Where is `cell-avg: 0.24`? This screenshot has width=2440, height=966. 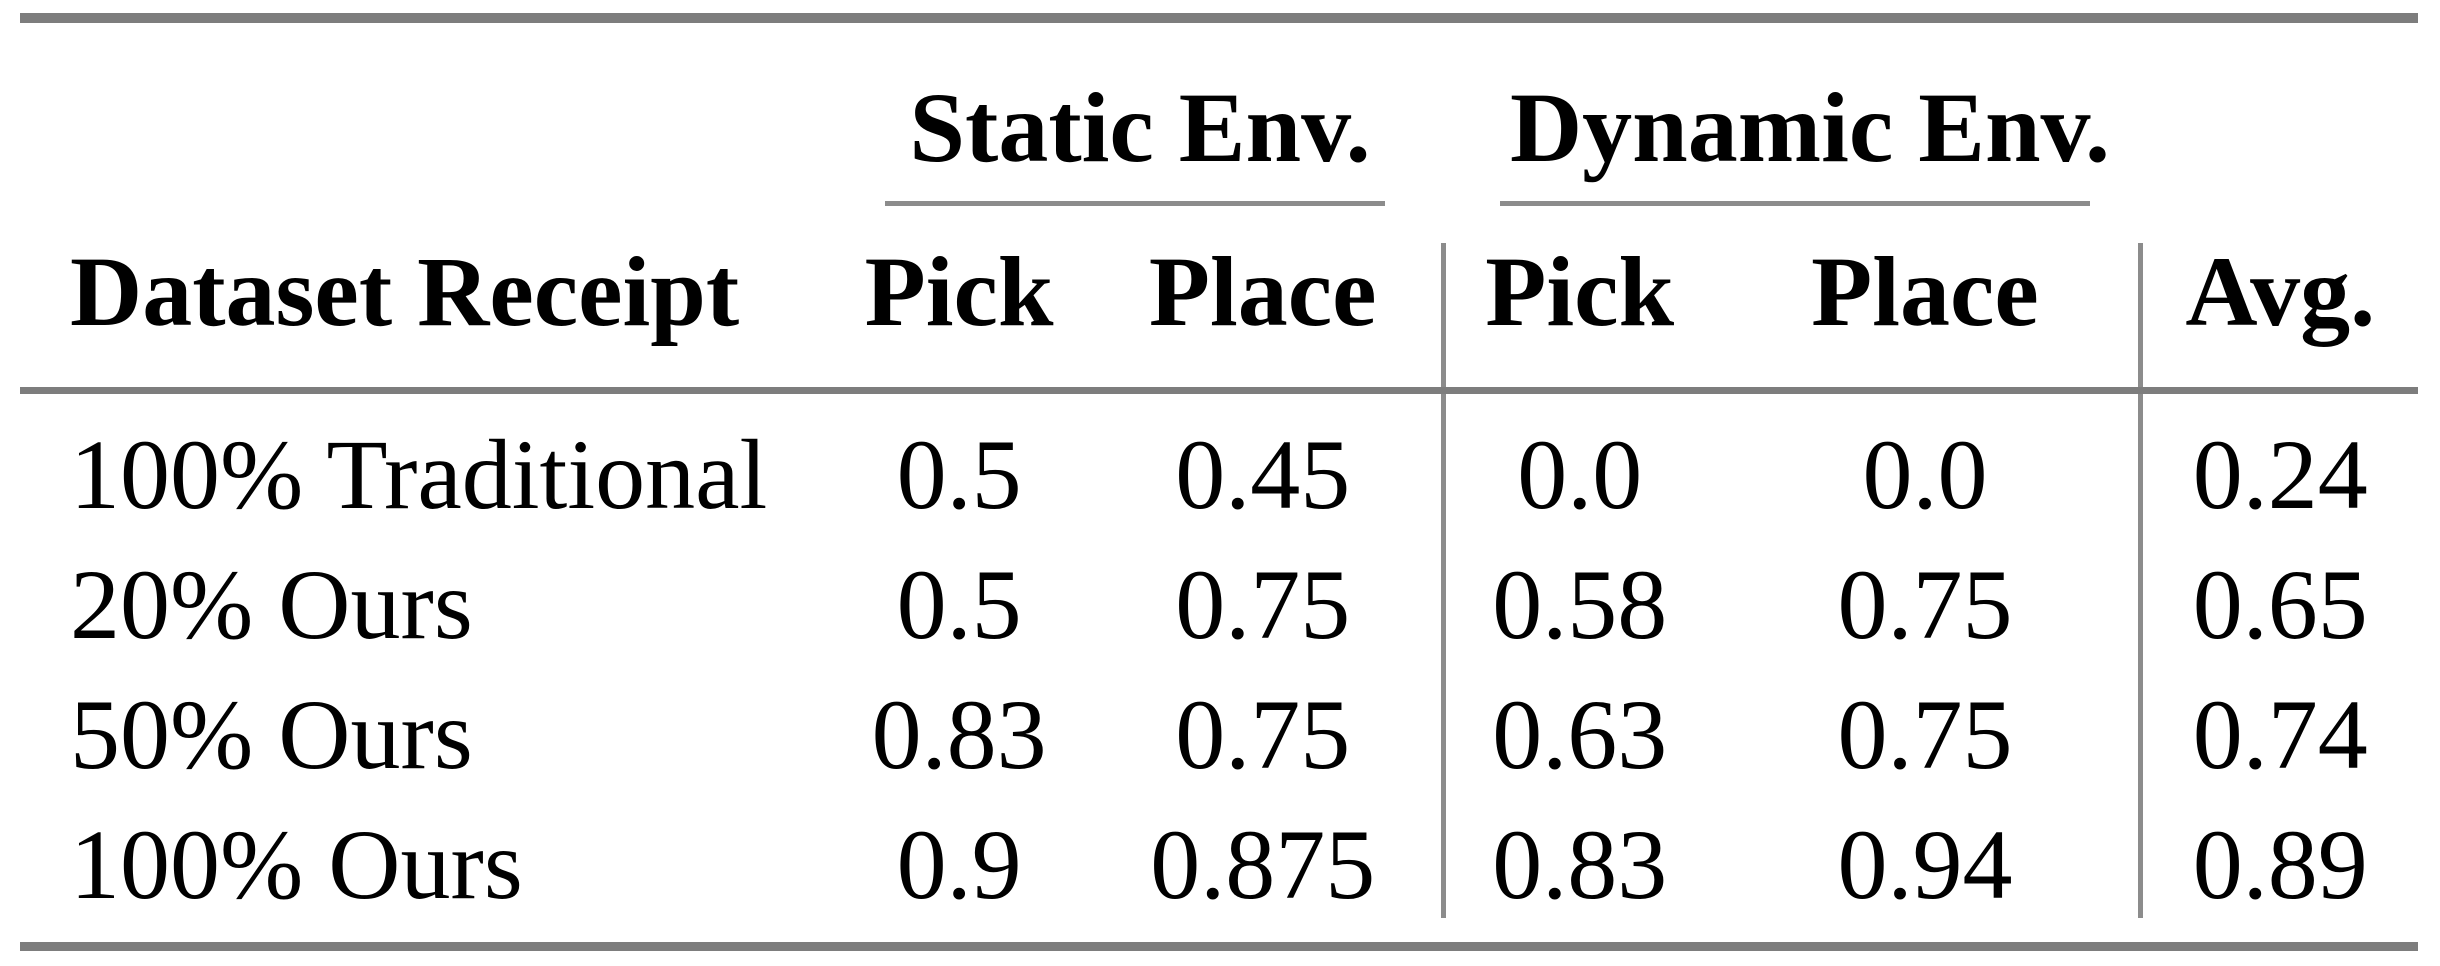 cell-avg: 0.24 is located at coordinates (2280, 474).